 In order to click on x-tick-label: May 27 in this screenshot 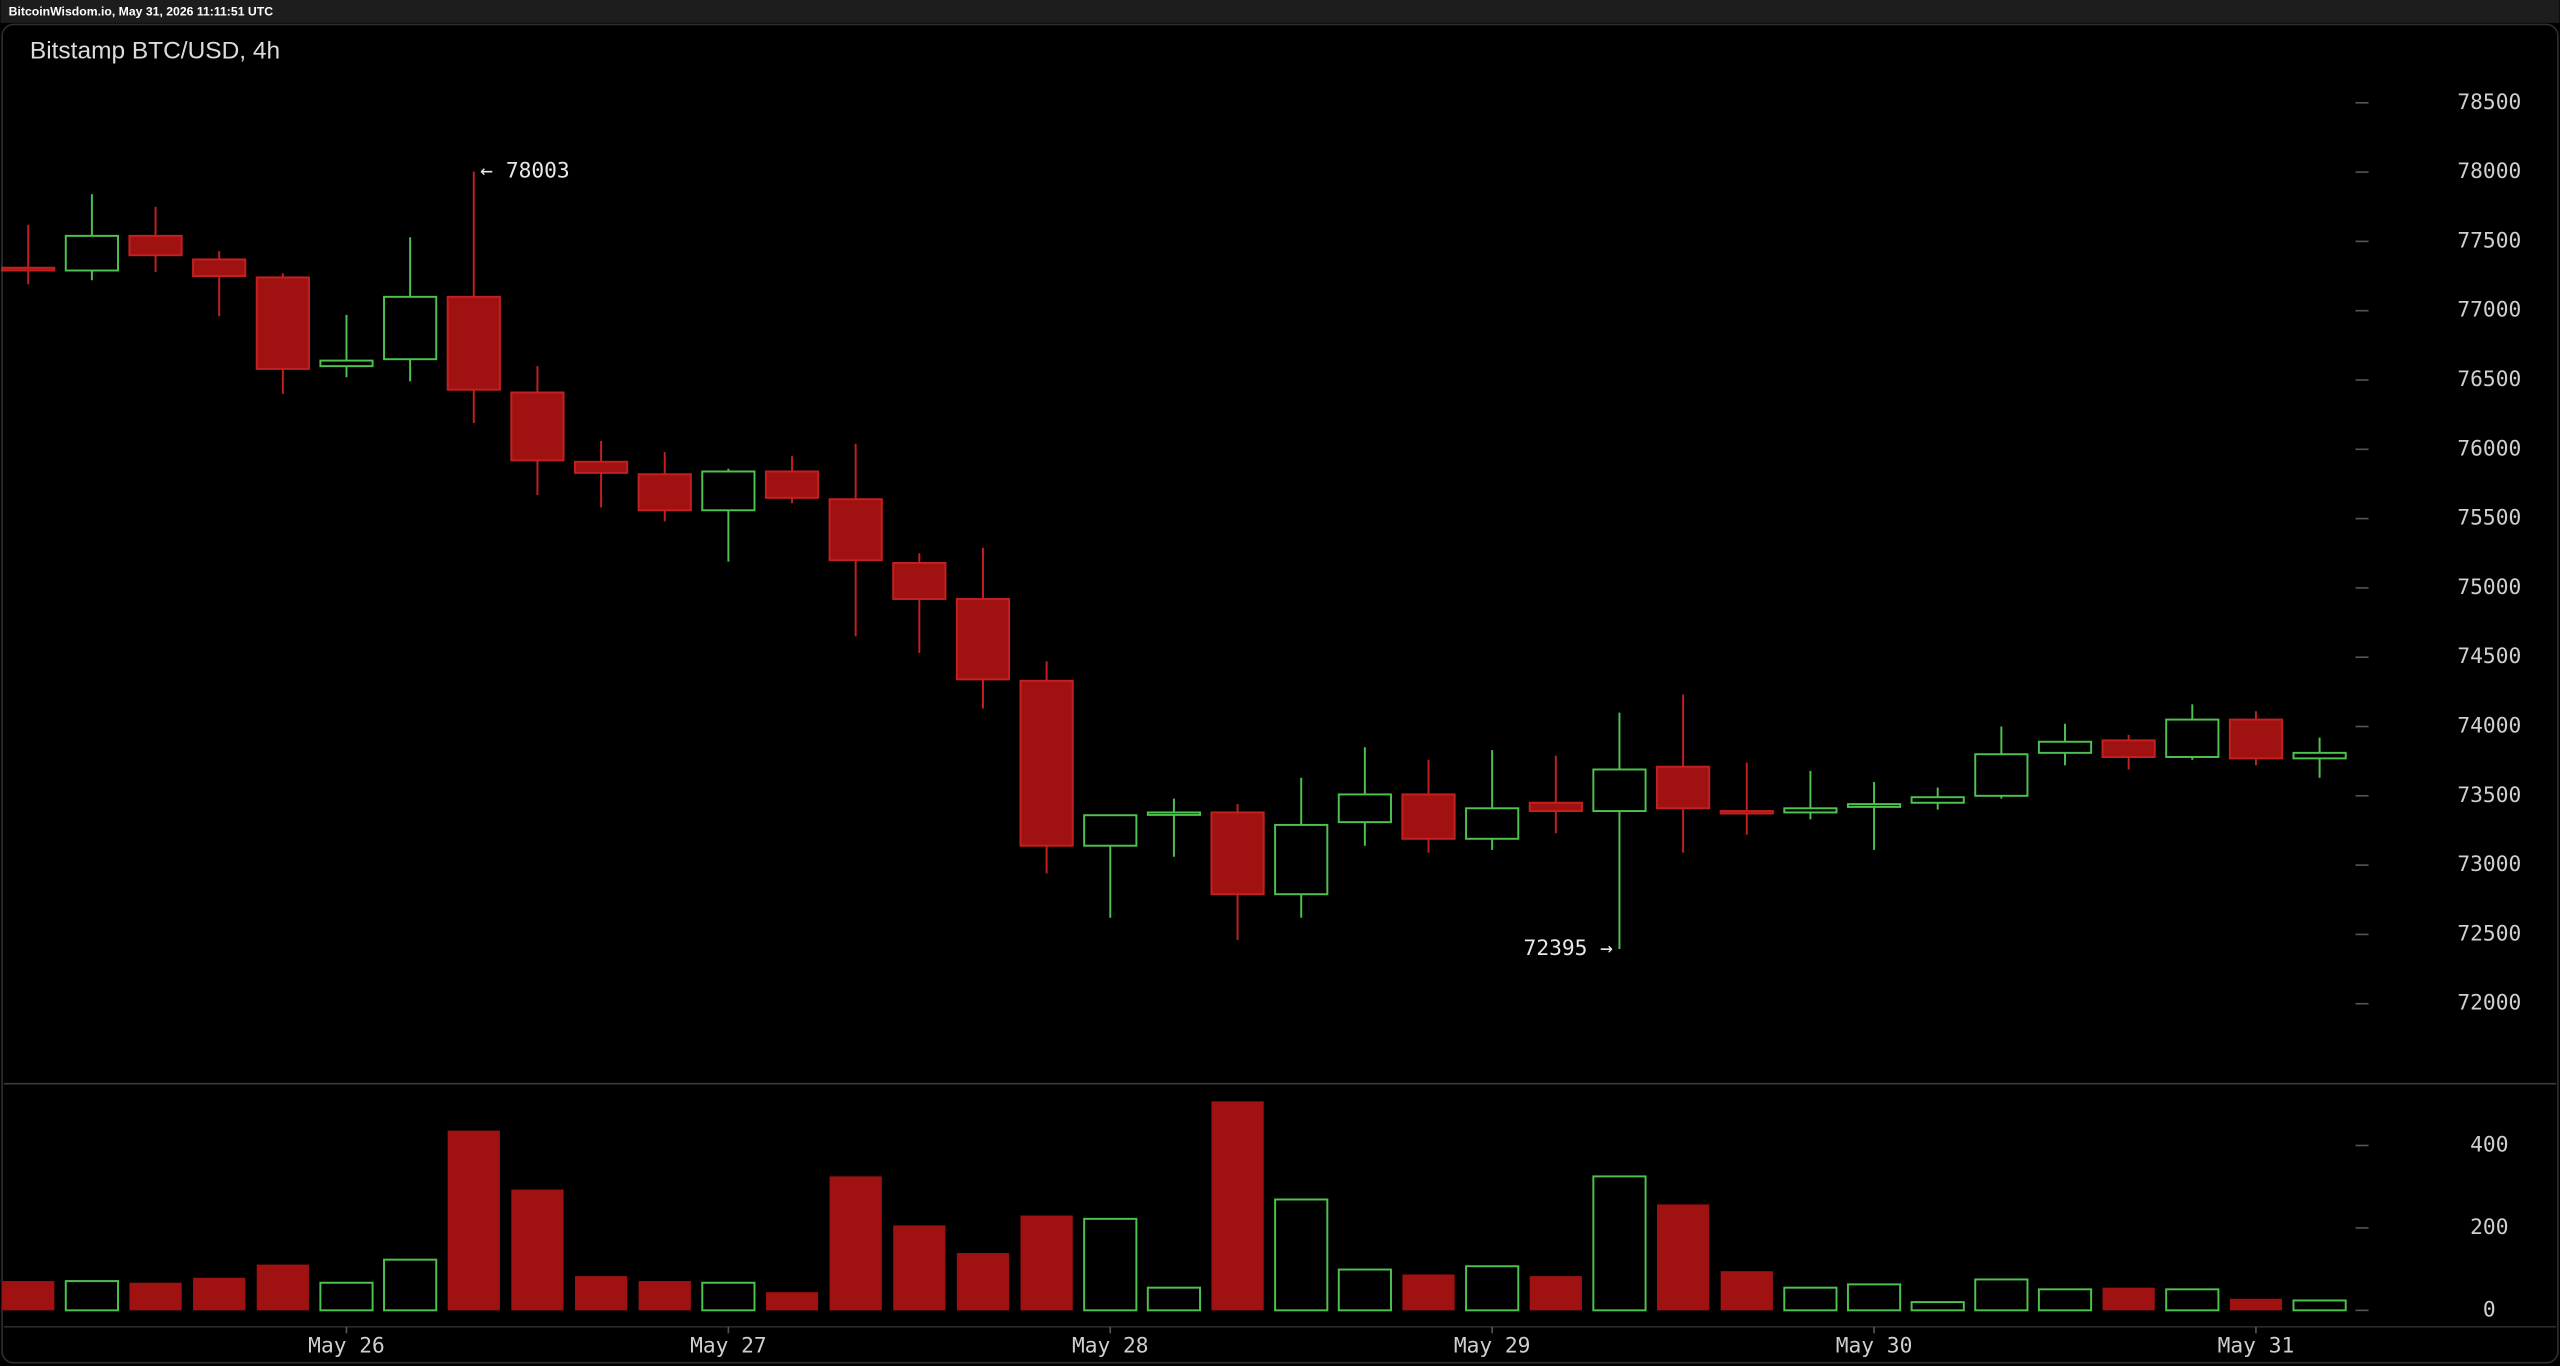, I will do `click(728, 1345)`.